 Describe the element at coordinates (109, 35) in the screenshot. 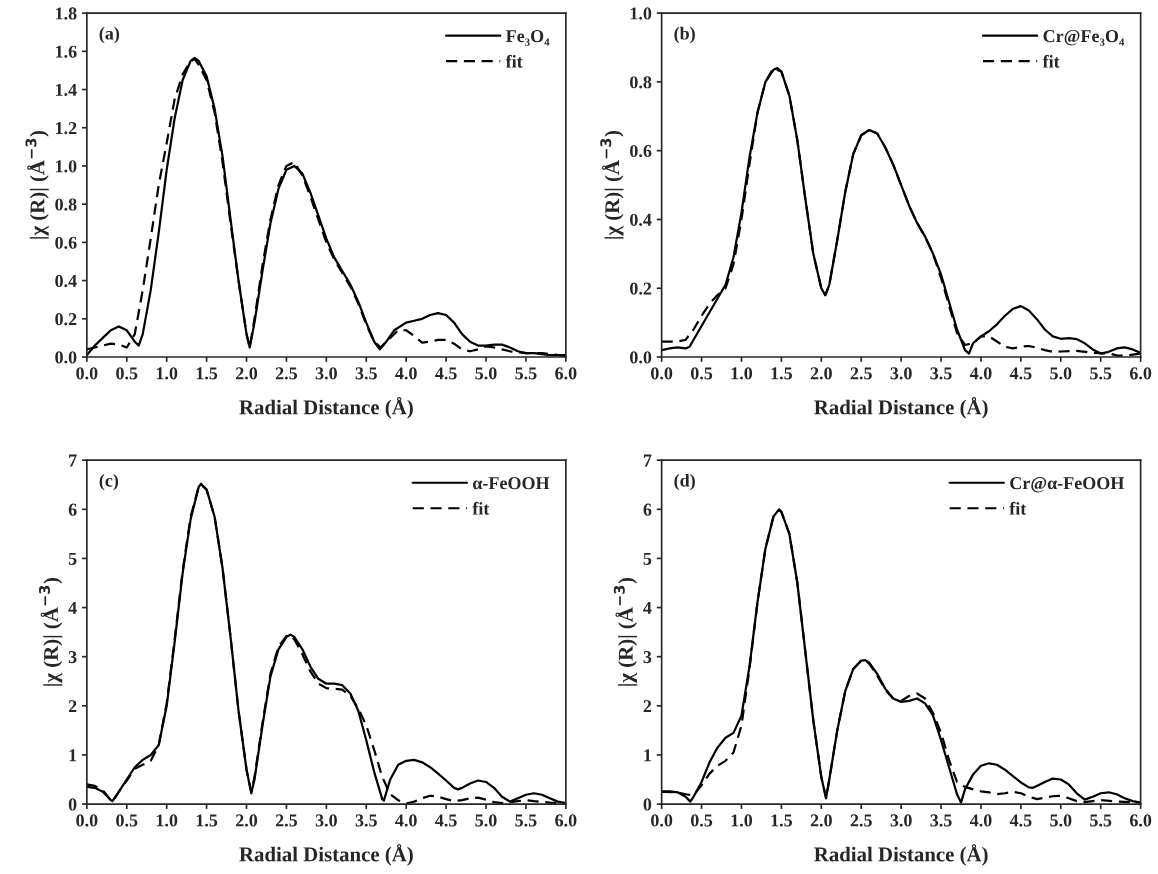

I see `annotation: (a)` at that location.